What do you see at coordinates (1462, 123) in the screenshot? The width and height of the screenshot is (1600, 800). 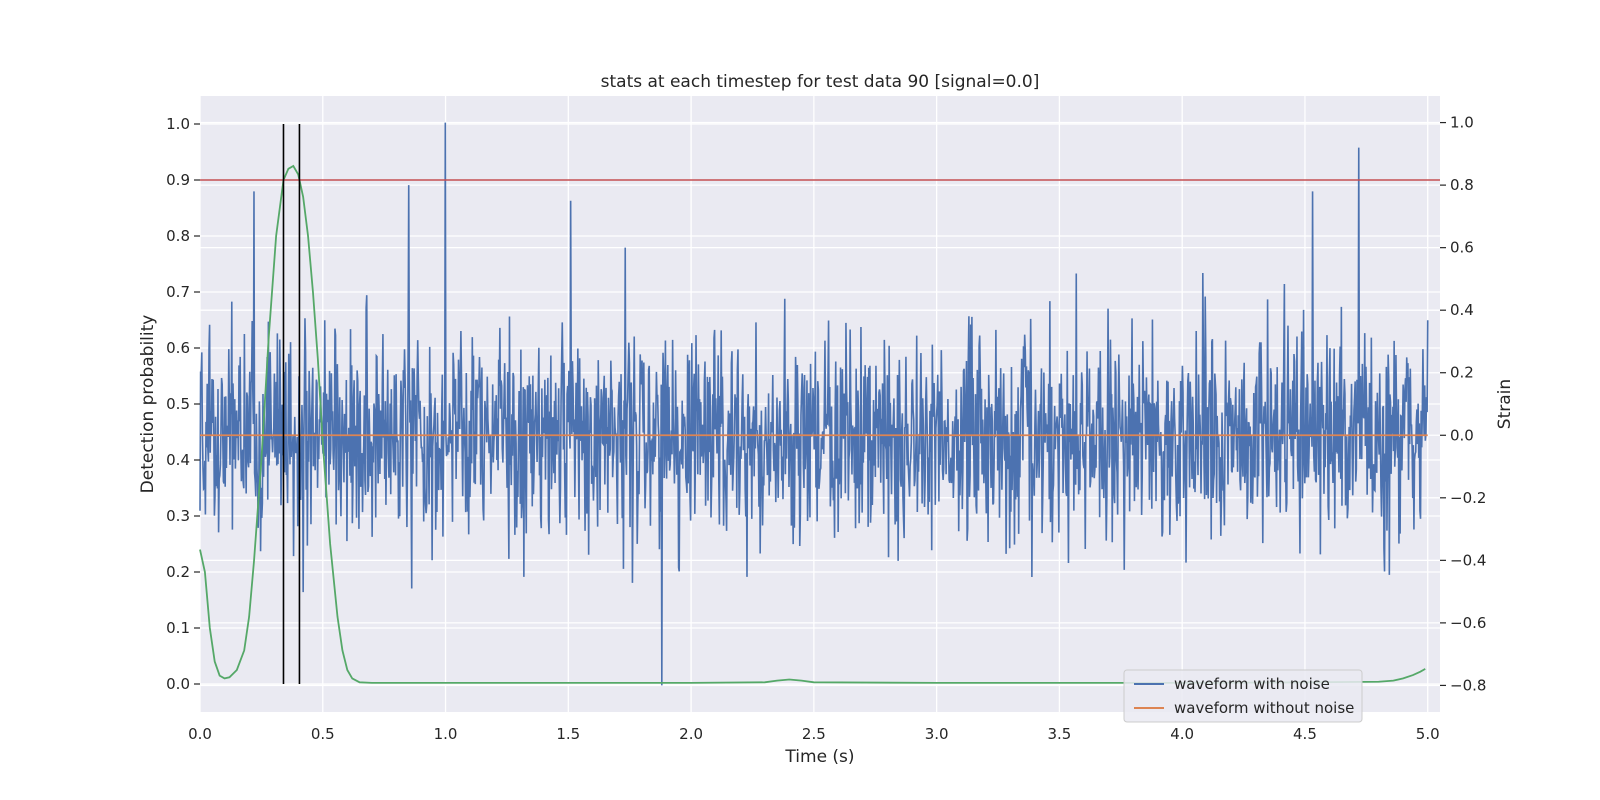 I see `y2-tick-label: 1.0` at bounding box center [1462, 123].